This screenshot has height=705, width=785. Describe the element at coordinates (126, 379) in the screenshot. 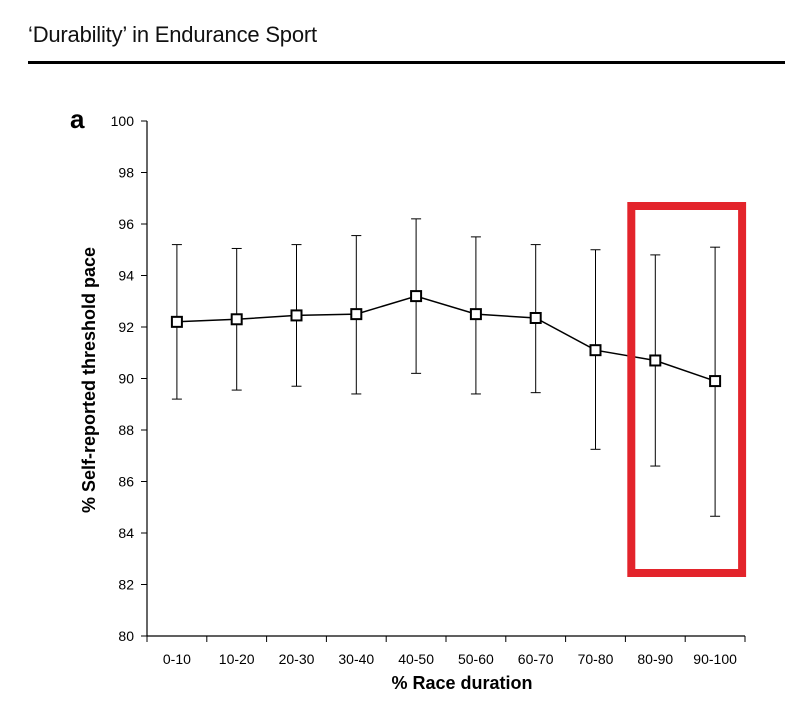

I see `y-tick-label: 90` at that location.